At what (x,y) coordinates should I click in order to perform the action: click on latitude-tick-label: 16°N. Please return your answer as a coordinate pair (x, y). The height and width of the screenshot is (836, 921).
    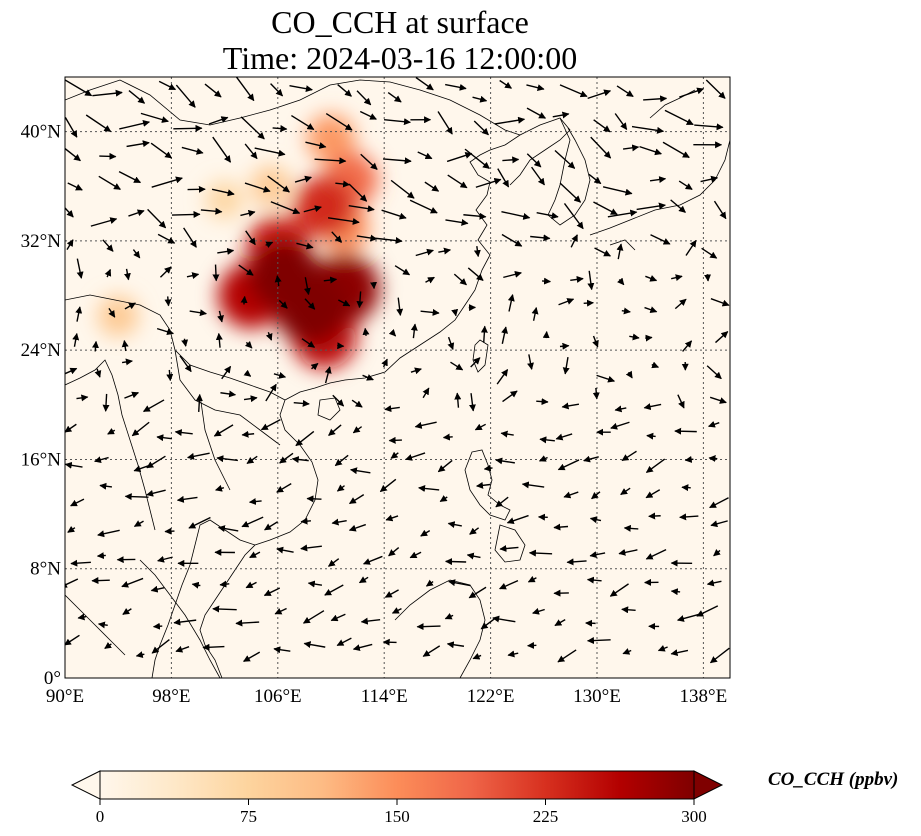
    Looking at the image, I should click on (41, 459).